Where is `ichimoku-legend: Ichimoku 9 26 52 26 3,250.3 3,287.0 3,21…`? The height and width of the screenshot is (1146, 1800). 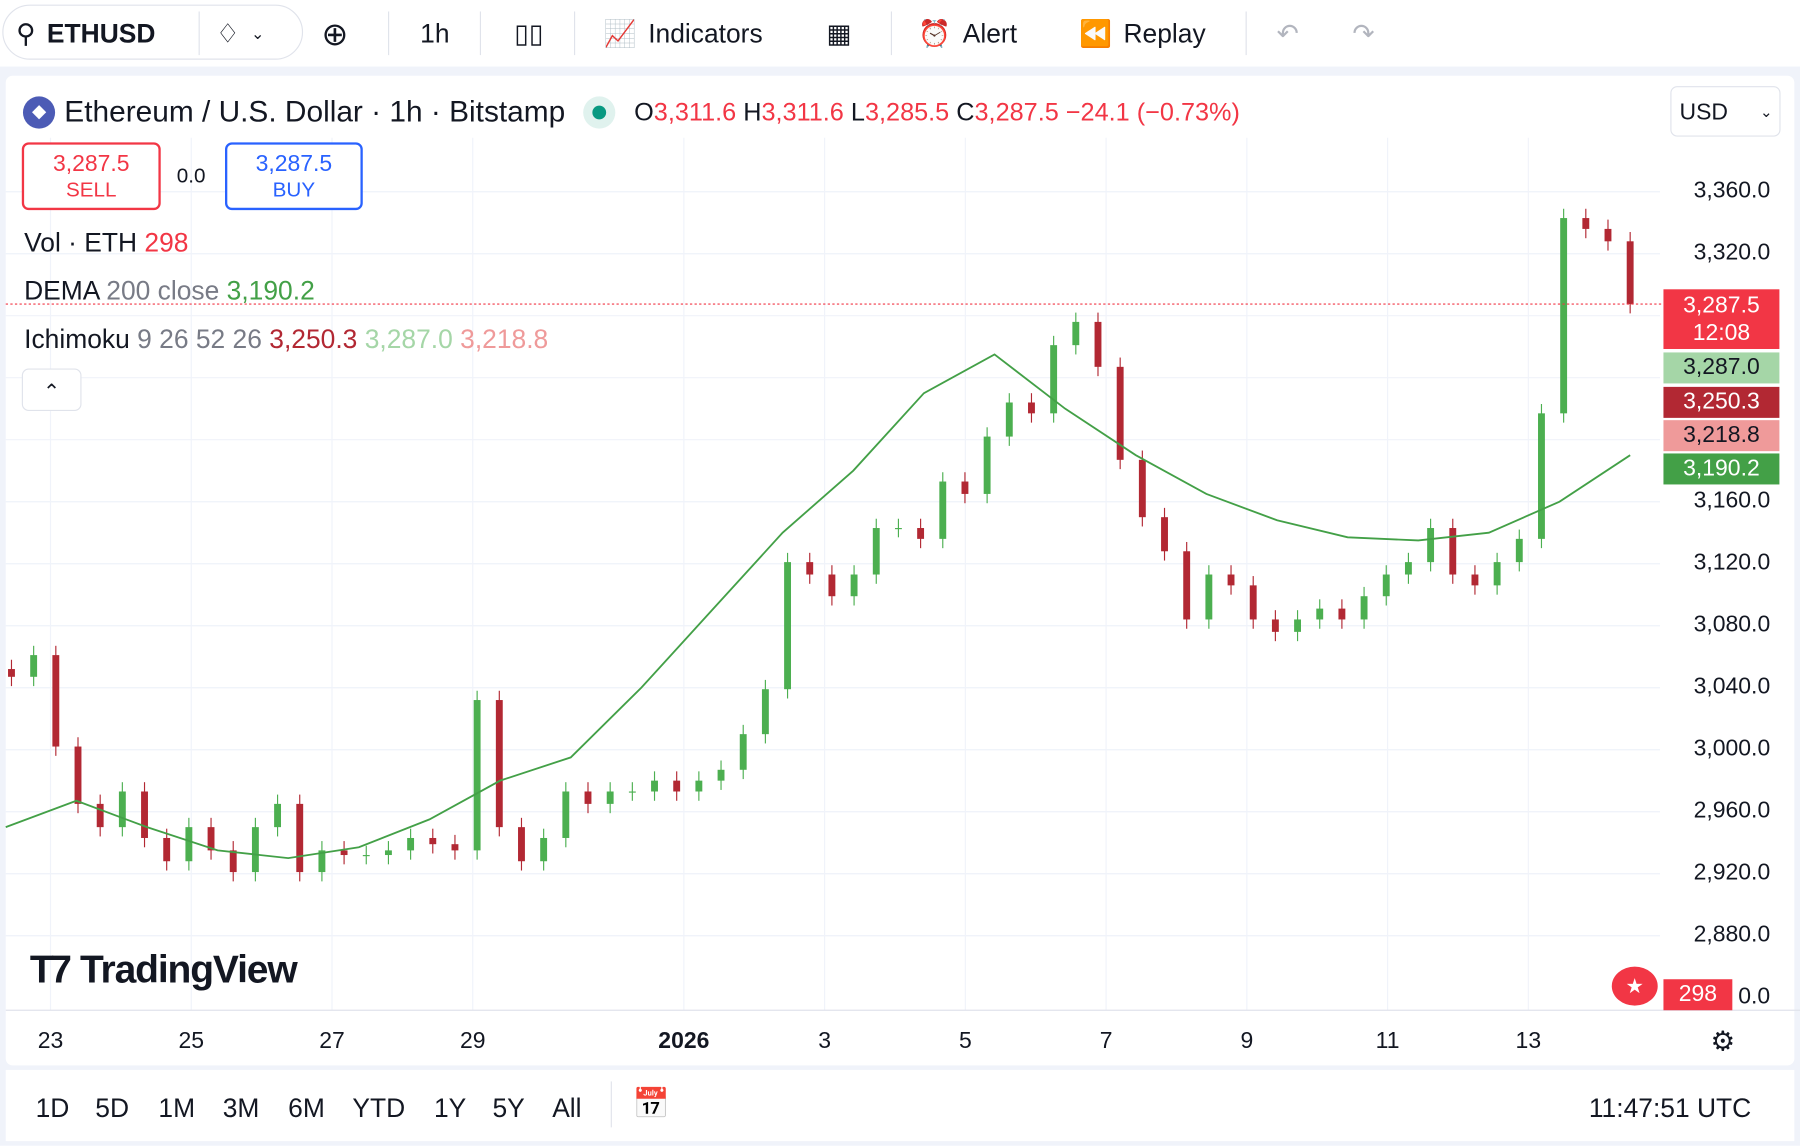
ichimoku-legend: Ichimoku 9 26 52 26 3,250.3 3,287.0 3,21… is located at coordinates (286, 338).